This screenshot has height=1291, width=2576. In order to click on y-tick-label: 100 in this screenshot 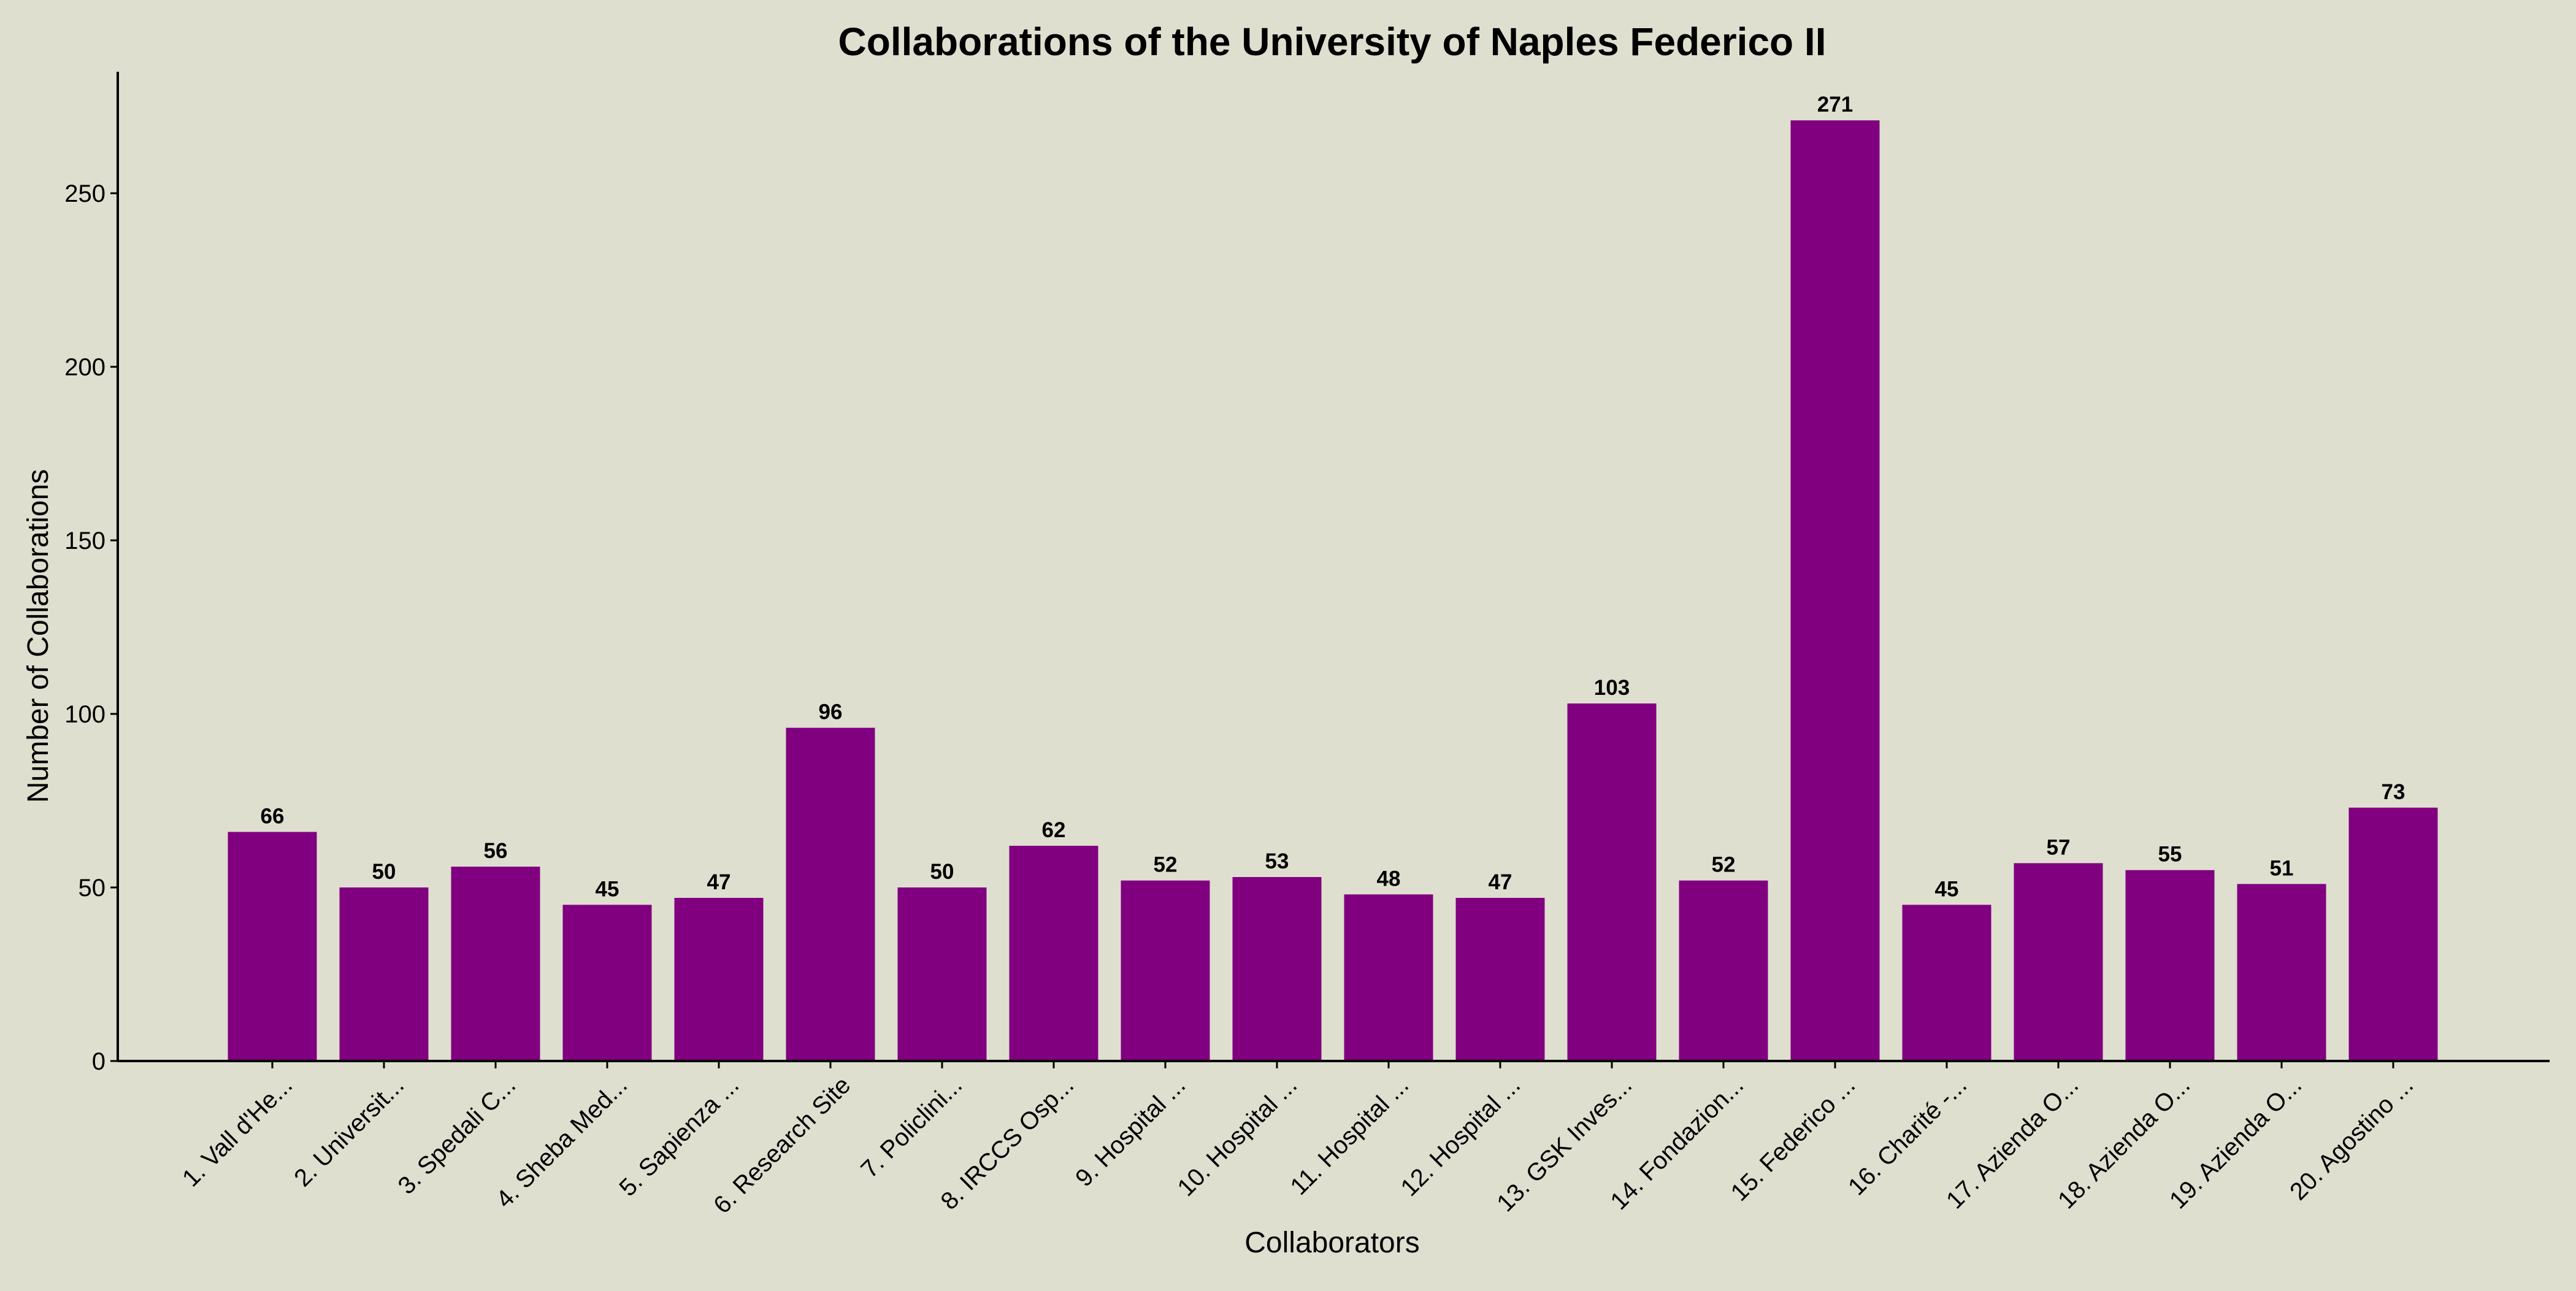, I will do `click(84, 714)`.